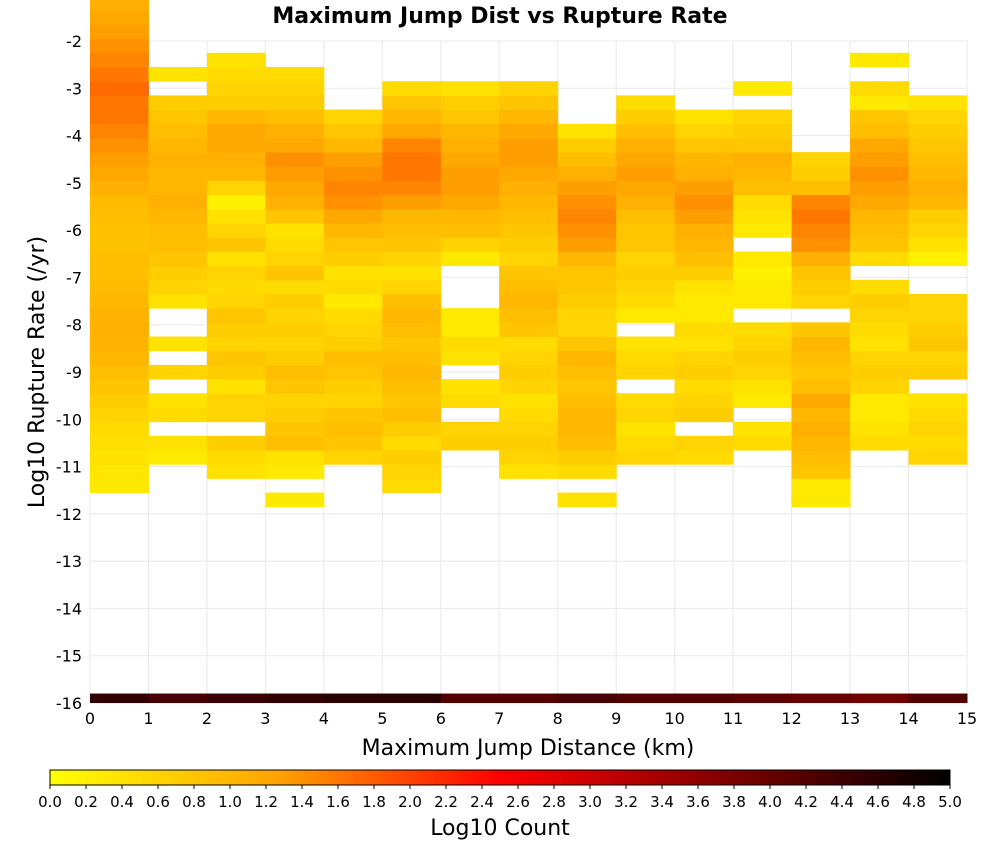 This screenshot has height=850, width=1000. What do you see at coordinates (74, 41) in the screenshot?
I see `y-tick-label: -2` at bounding box center [74, 41].